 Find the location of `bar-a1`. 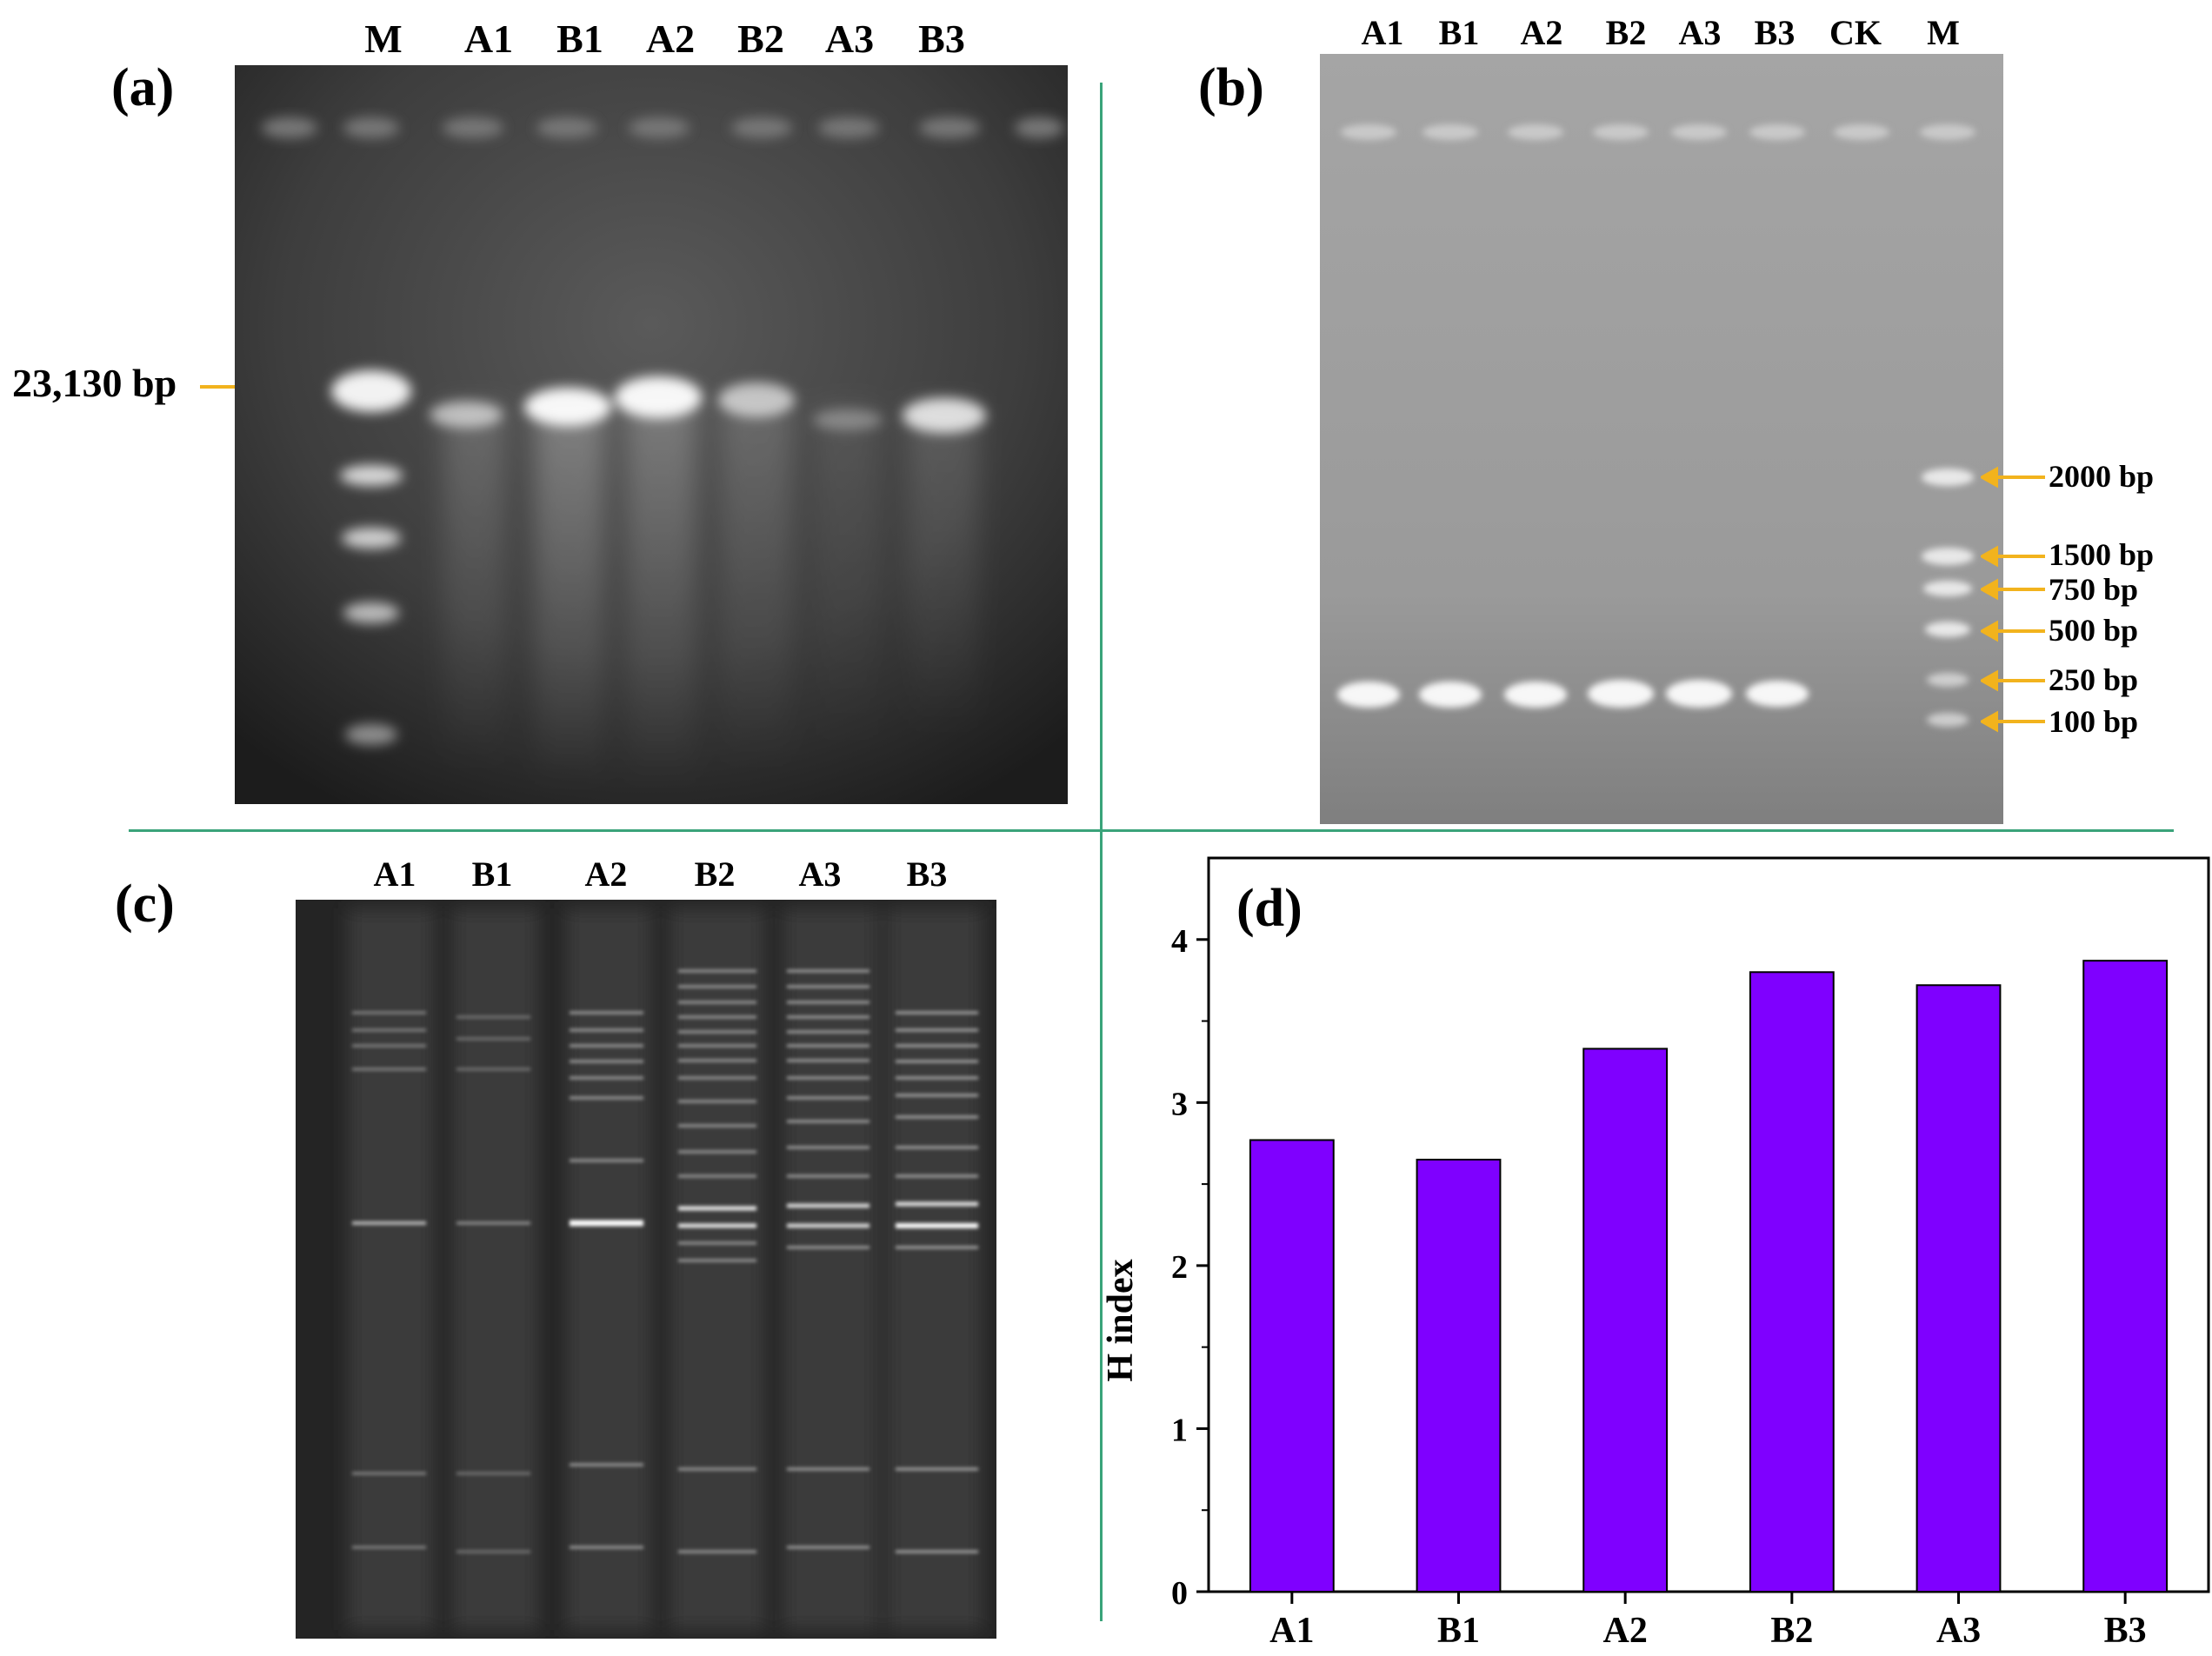

bar-a1 is located at coordinates (1292, 1366).